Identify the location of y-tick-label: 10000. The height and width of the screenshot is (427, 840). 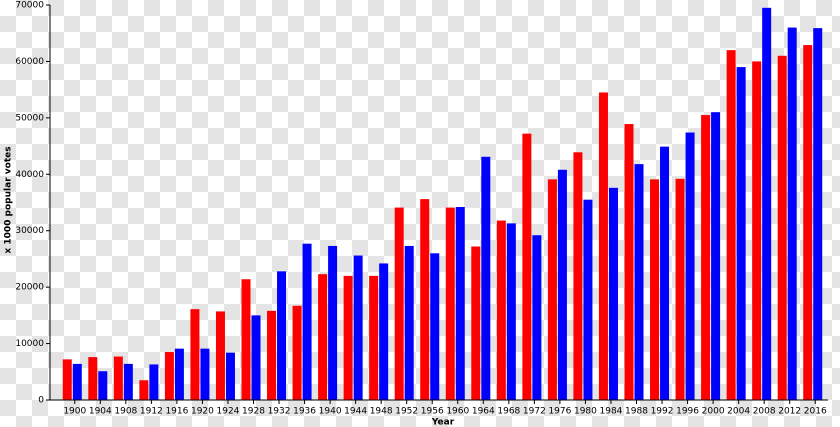
(29, 344).